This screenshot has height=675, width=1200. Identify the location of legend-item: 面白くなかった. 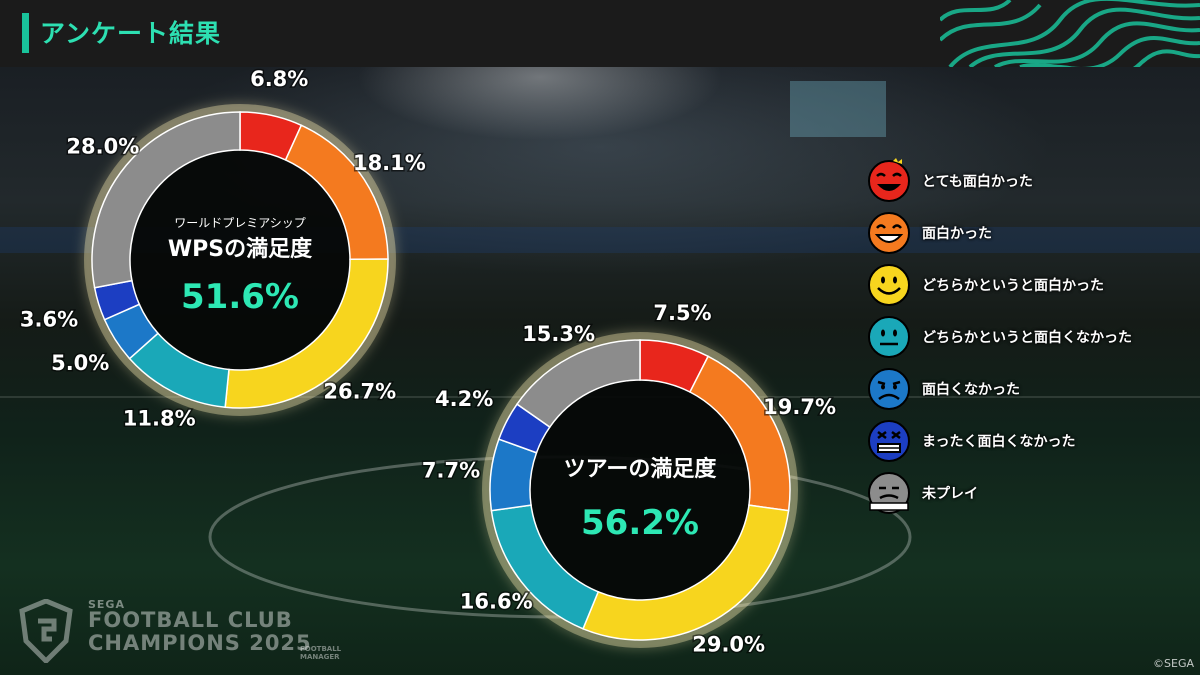
(999, 389).